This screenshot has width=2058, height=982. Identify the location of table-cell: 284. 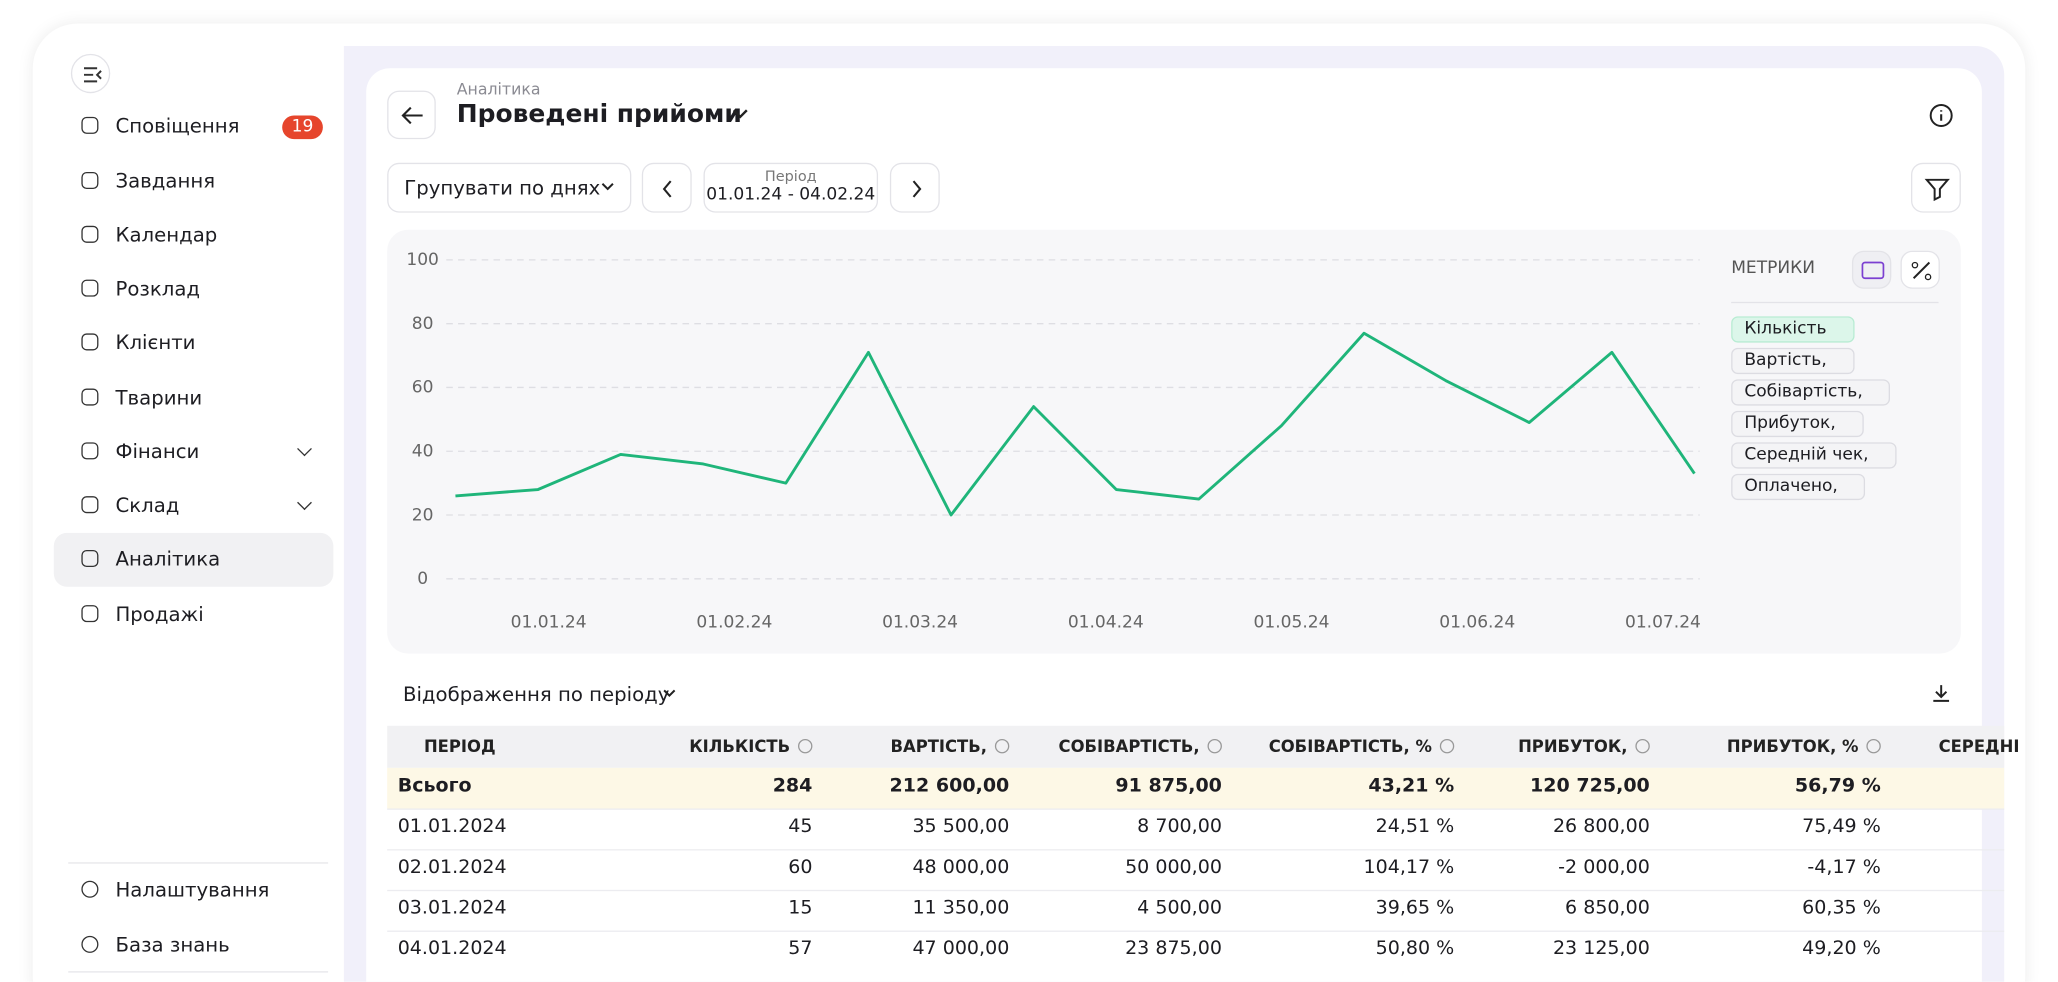
(793, 786).